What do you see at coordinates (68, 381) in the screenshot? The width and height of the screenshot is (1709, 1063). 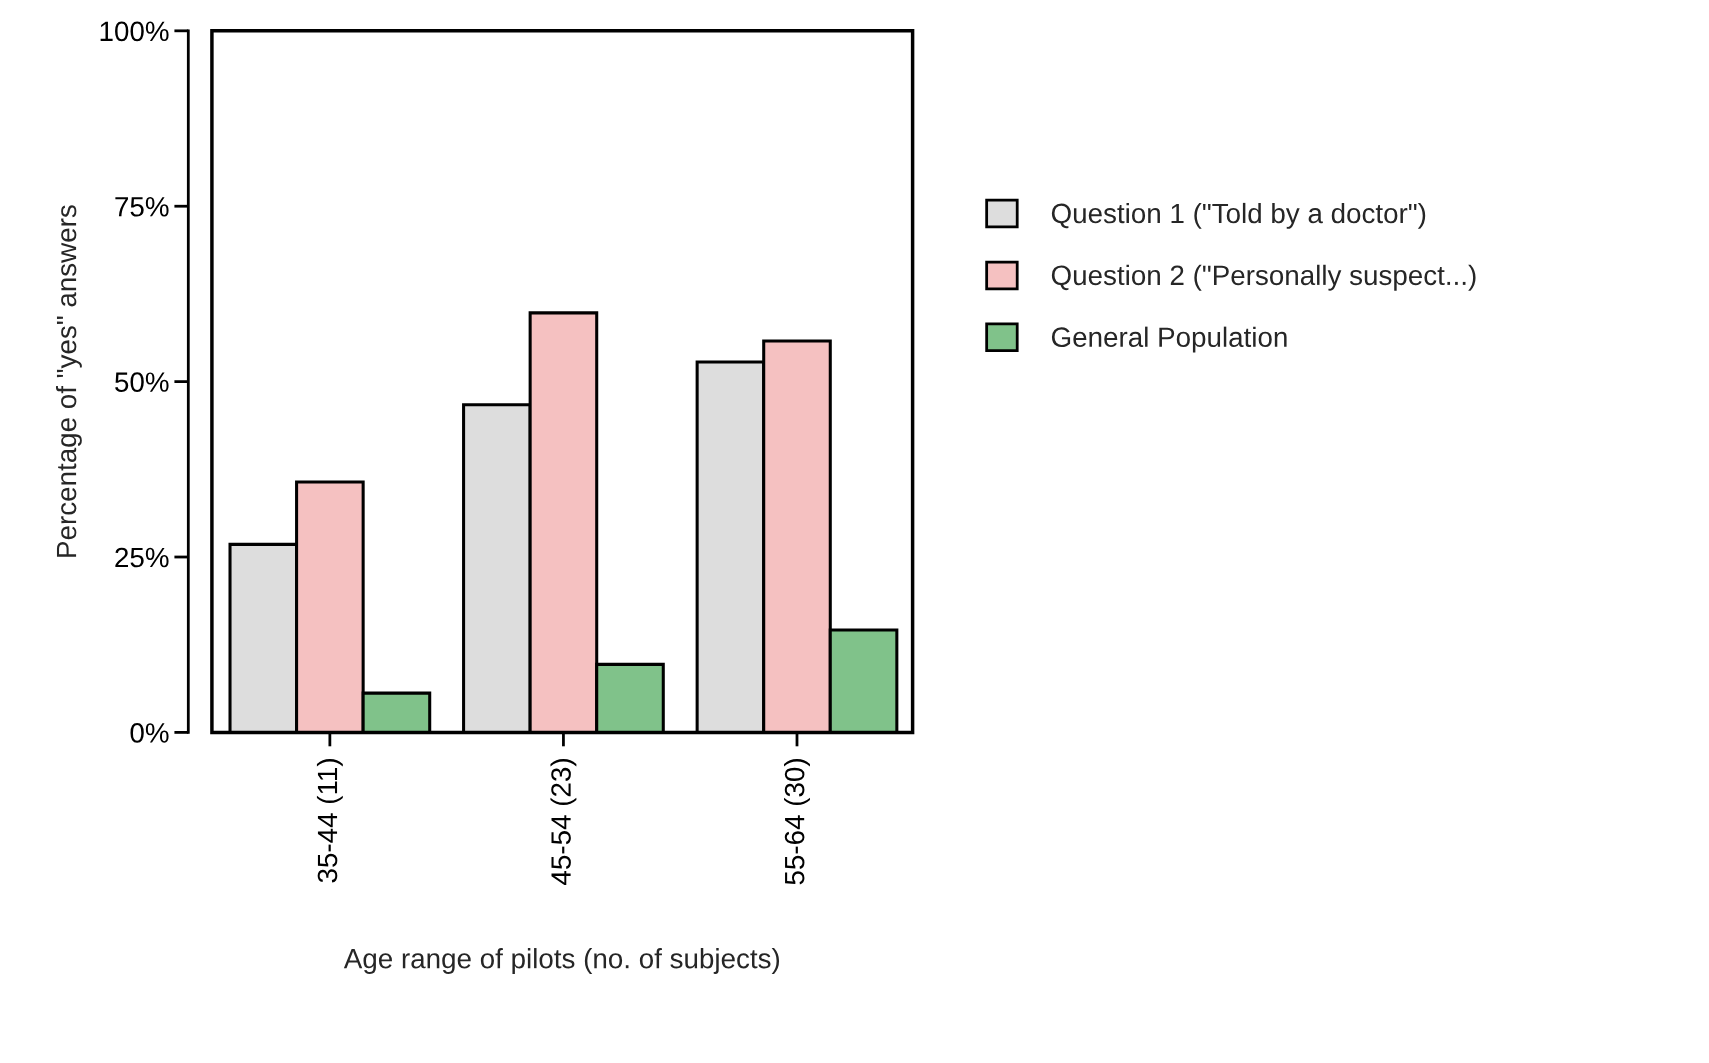 I see `y-axis-title: Percentage of "yes" answers` at bounding box center [68, 381].